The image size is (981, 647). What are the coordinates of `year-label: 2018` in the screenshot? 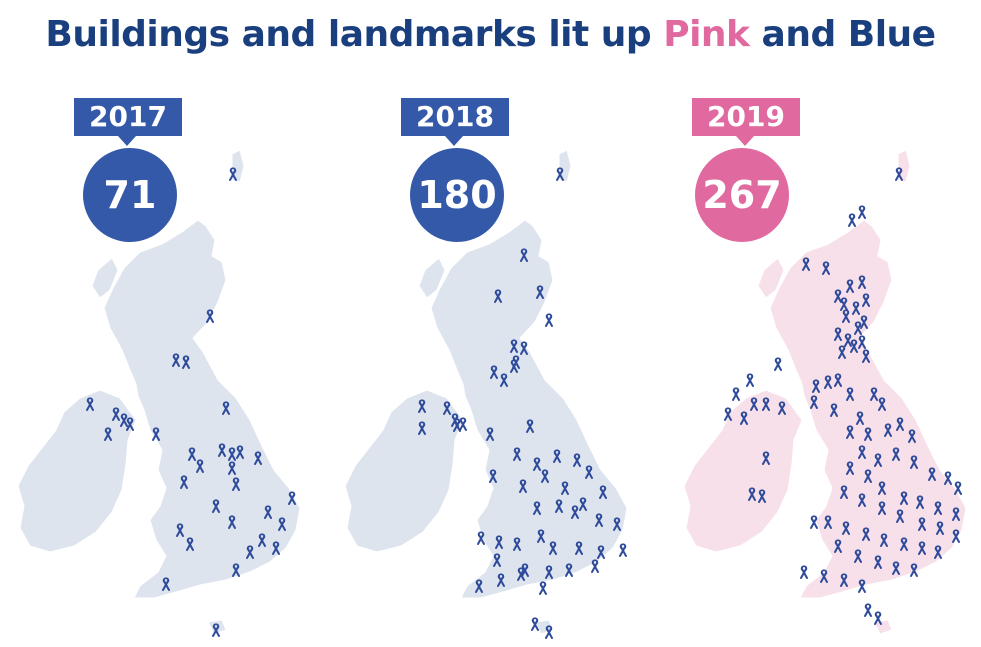 It's located at (455, 117).